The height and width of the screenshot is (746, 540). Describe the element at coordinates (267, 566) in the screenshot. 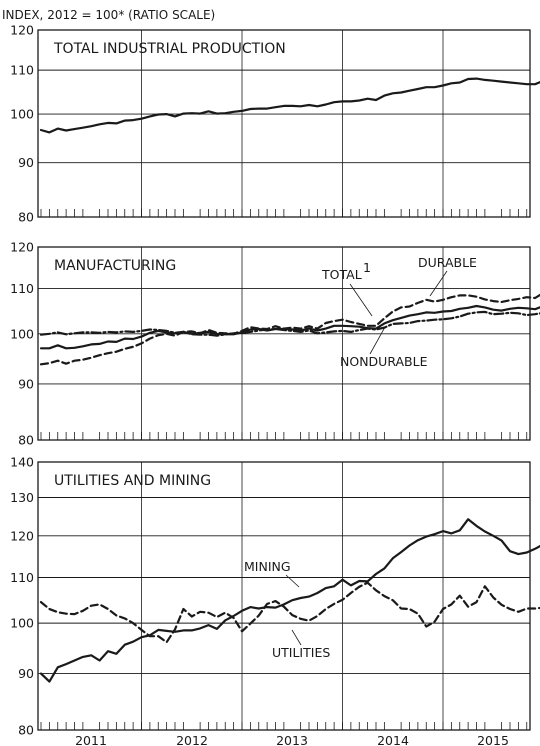

I see `annotation-mining: MINING` at that location.